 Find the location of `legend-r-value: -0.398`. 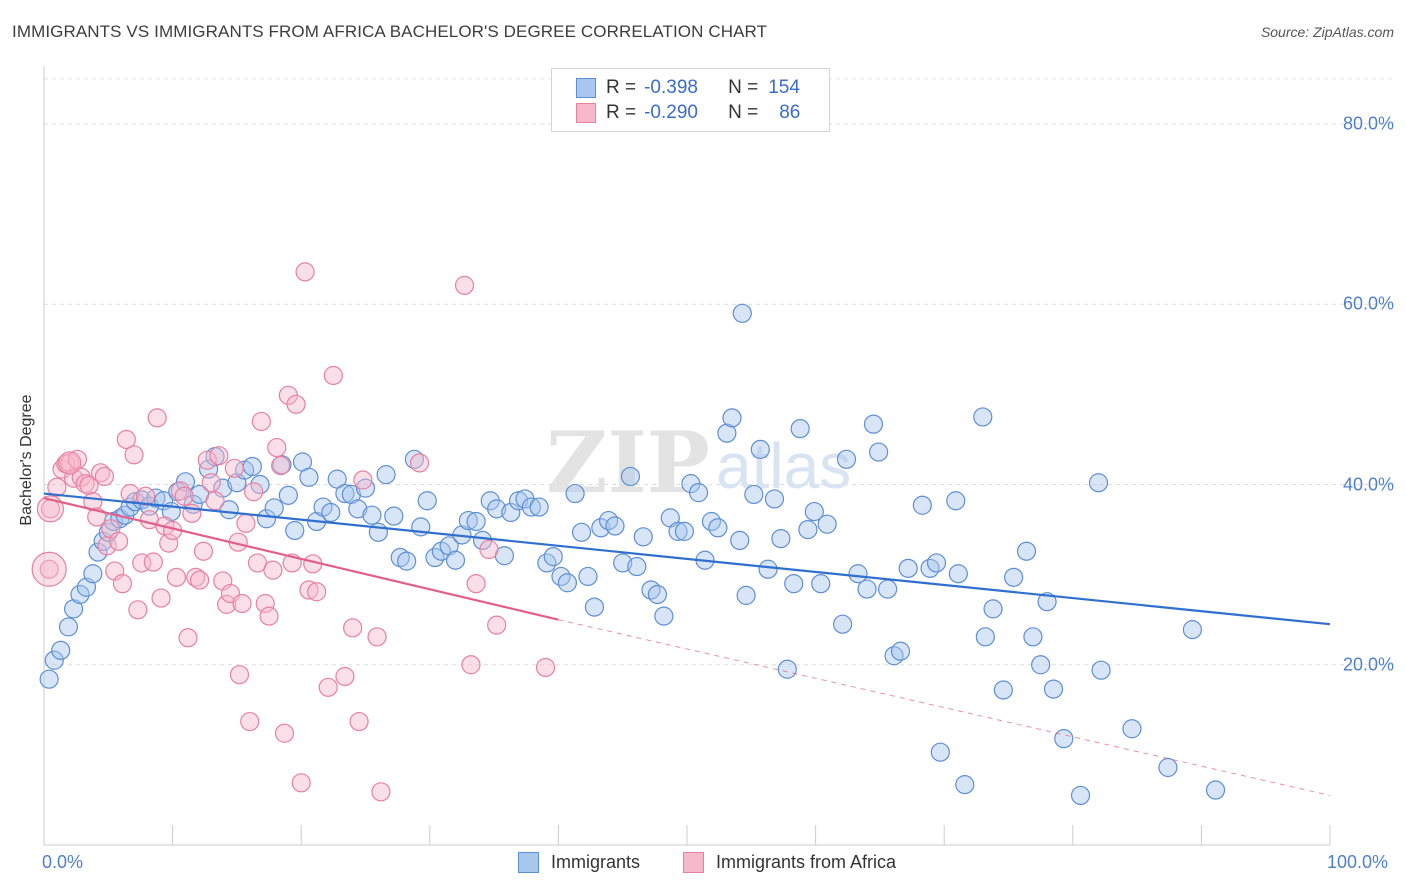

legend-r-value: -0.398 is located at coordinates (671, 87).